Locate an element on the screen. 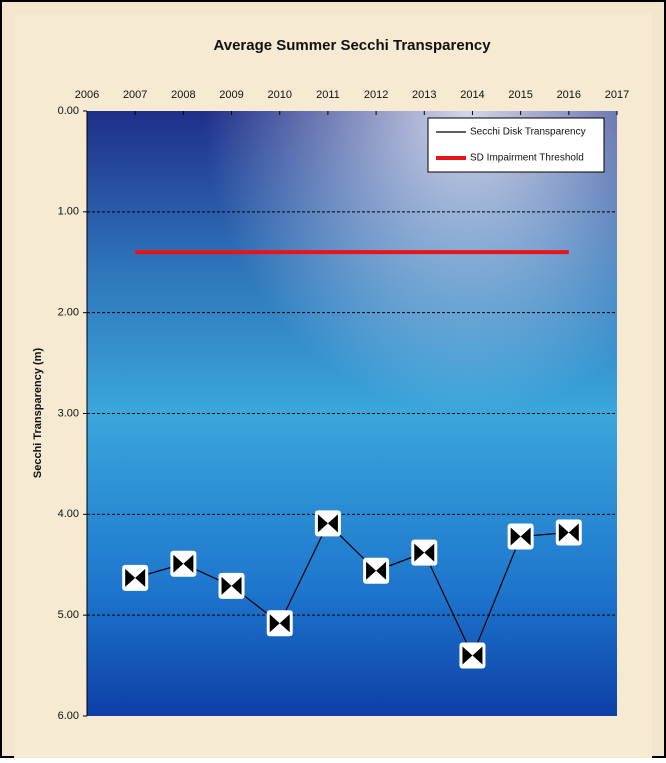 Image resolution: width=666 pixels, height=763 pixels. series-line is located at coordinates (352, 589).